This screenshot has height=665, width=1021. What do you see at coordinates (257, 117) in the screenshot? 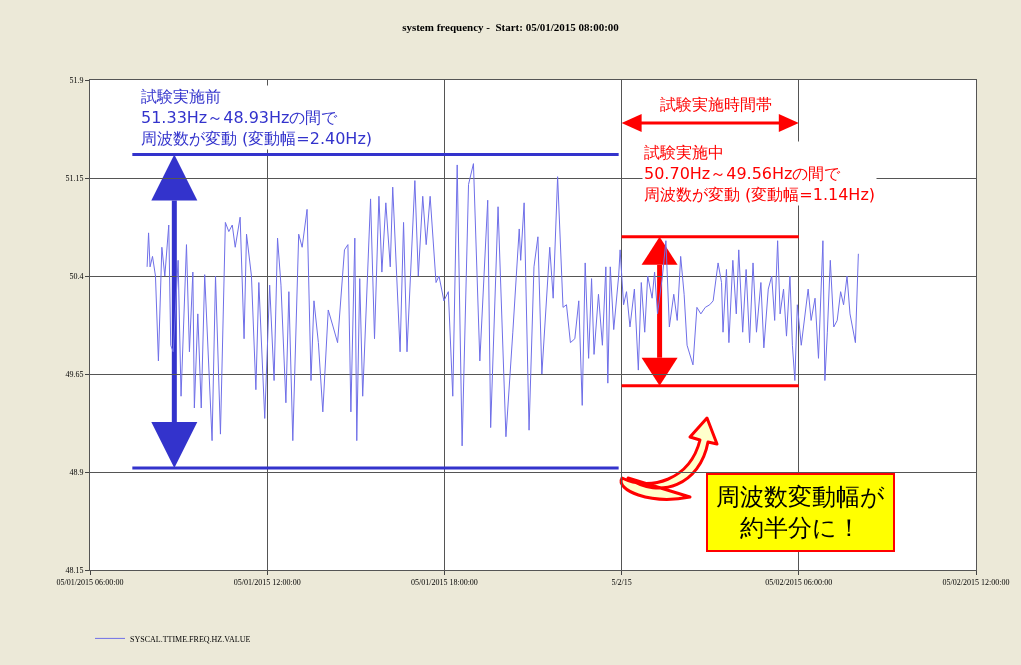
I see `annotation: 試験実施前51.33Hz～48.93Hzの間で周波数が変動 (変動幅=2.40Hz)` at bounding box center [257, 117].